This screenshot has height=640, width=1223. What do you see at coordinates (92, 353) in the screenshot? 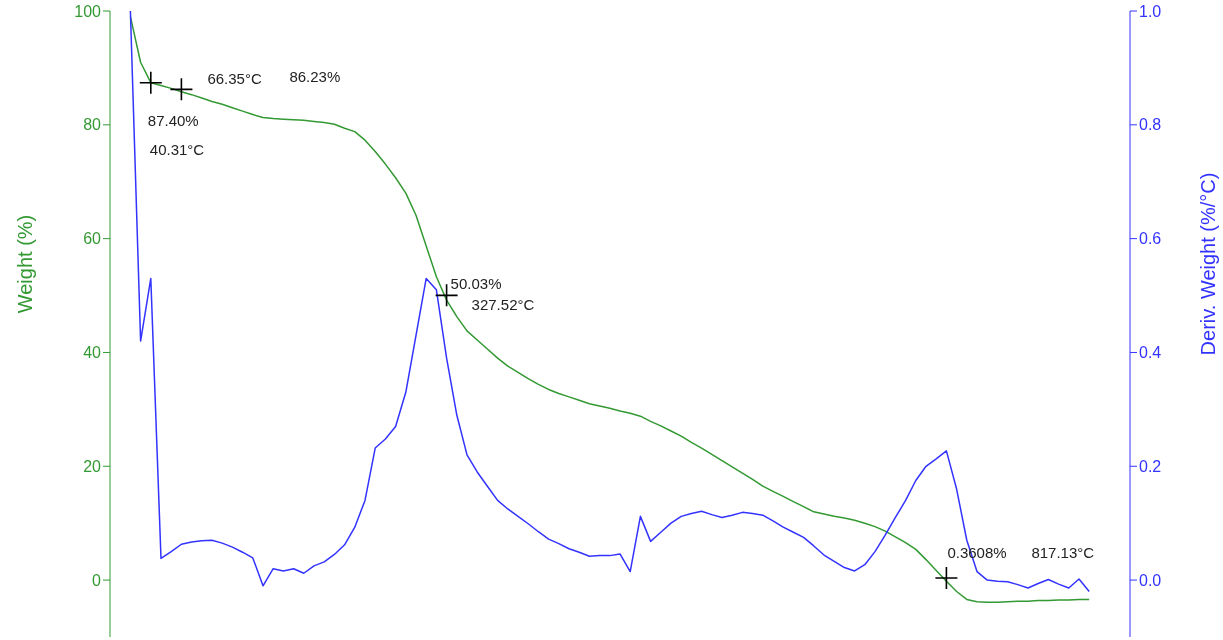
I see `y-tick-label: 40` at bounding box center [92, 353].